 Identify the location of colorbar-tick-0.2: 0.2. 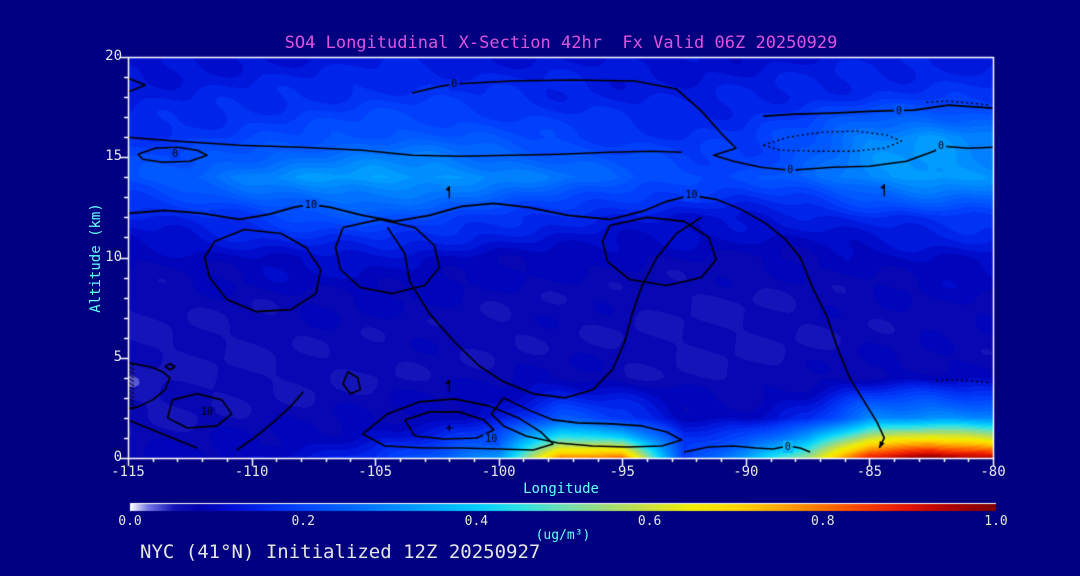
(303, 521).